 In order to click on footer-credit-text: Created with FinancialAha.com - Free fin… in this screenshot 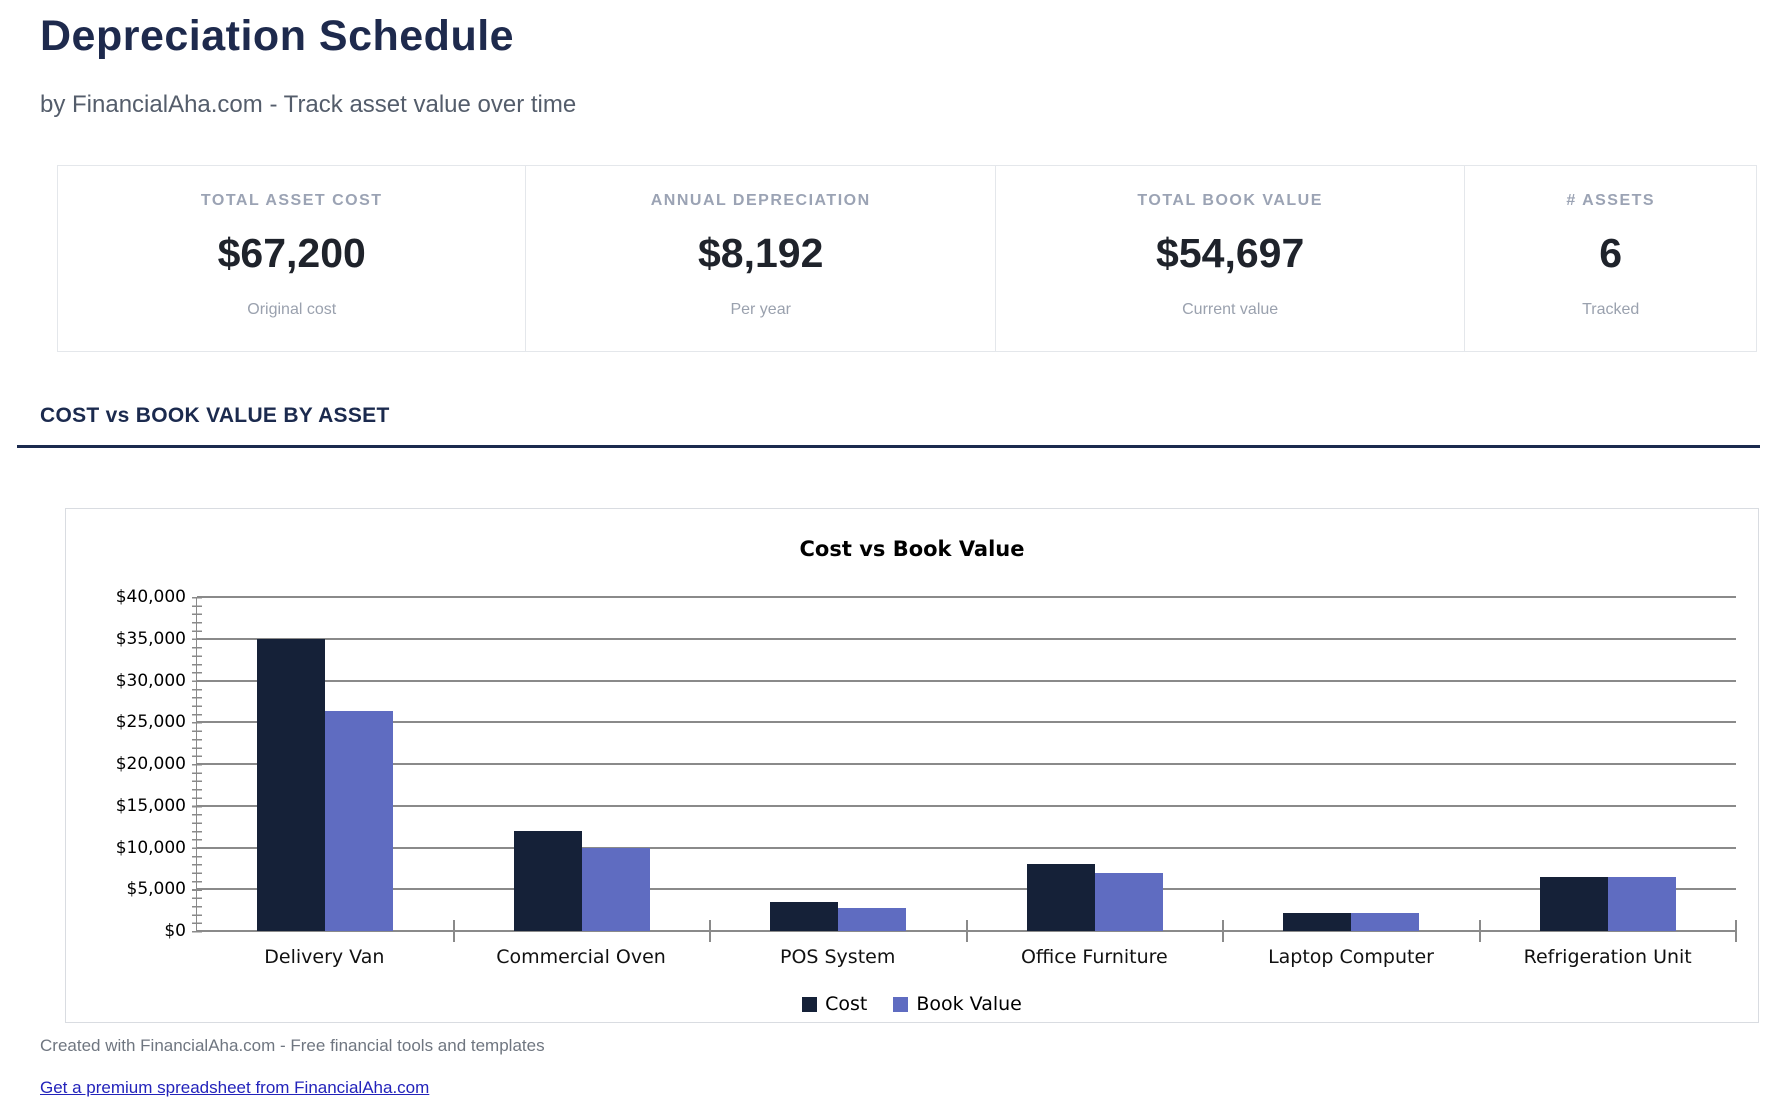, I will do `click(292, 1045)`.